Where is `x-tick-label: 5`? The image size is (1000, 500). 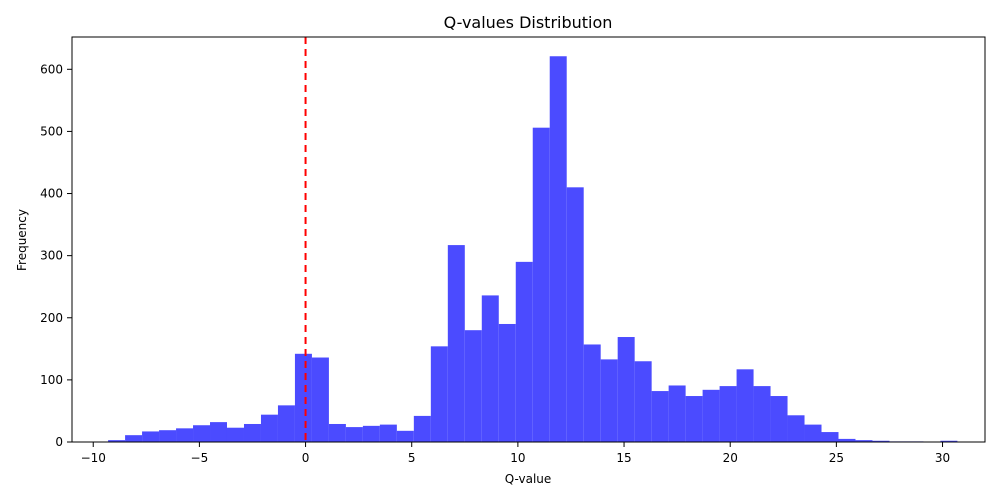 x-tick-label: 5 is located at coordinates (412, 458).